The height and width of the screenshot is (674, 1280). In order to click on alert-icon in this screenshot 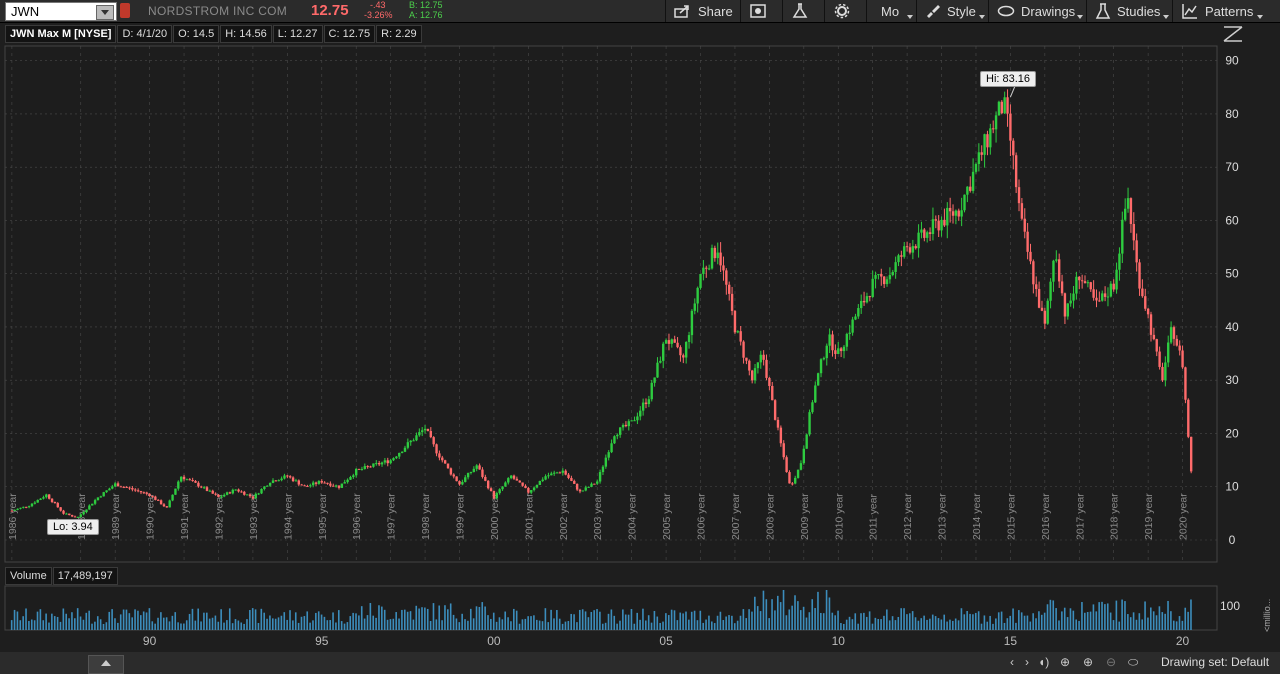, I will do `click(125, 10)`.